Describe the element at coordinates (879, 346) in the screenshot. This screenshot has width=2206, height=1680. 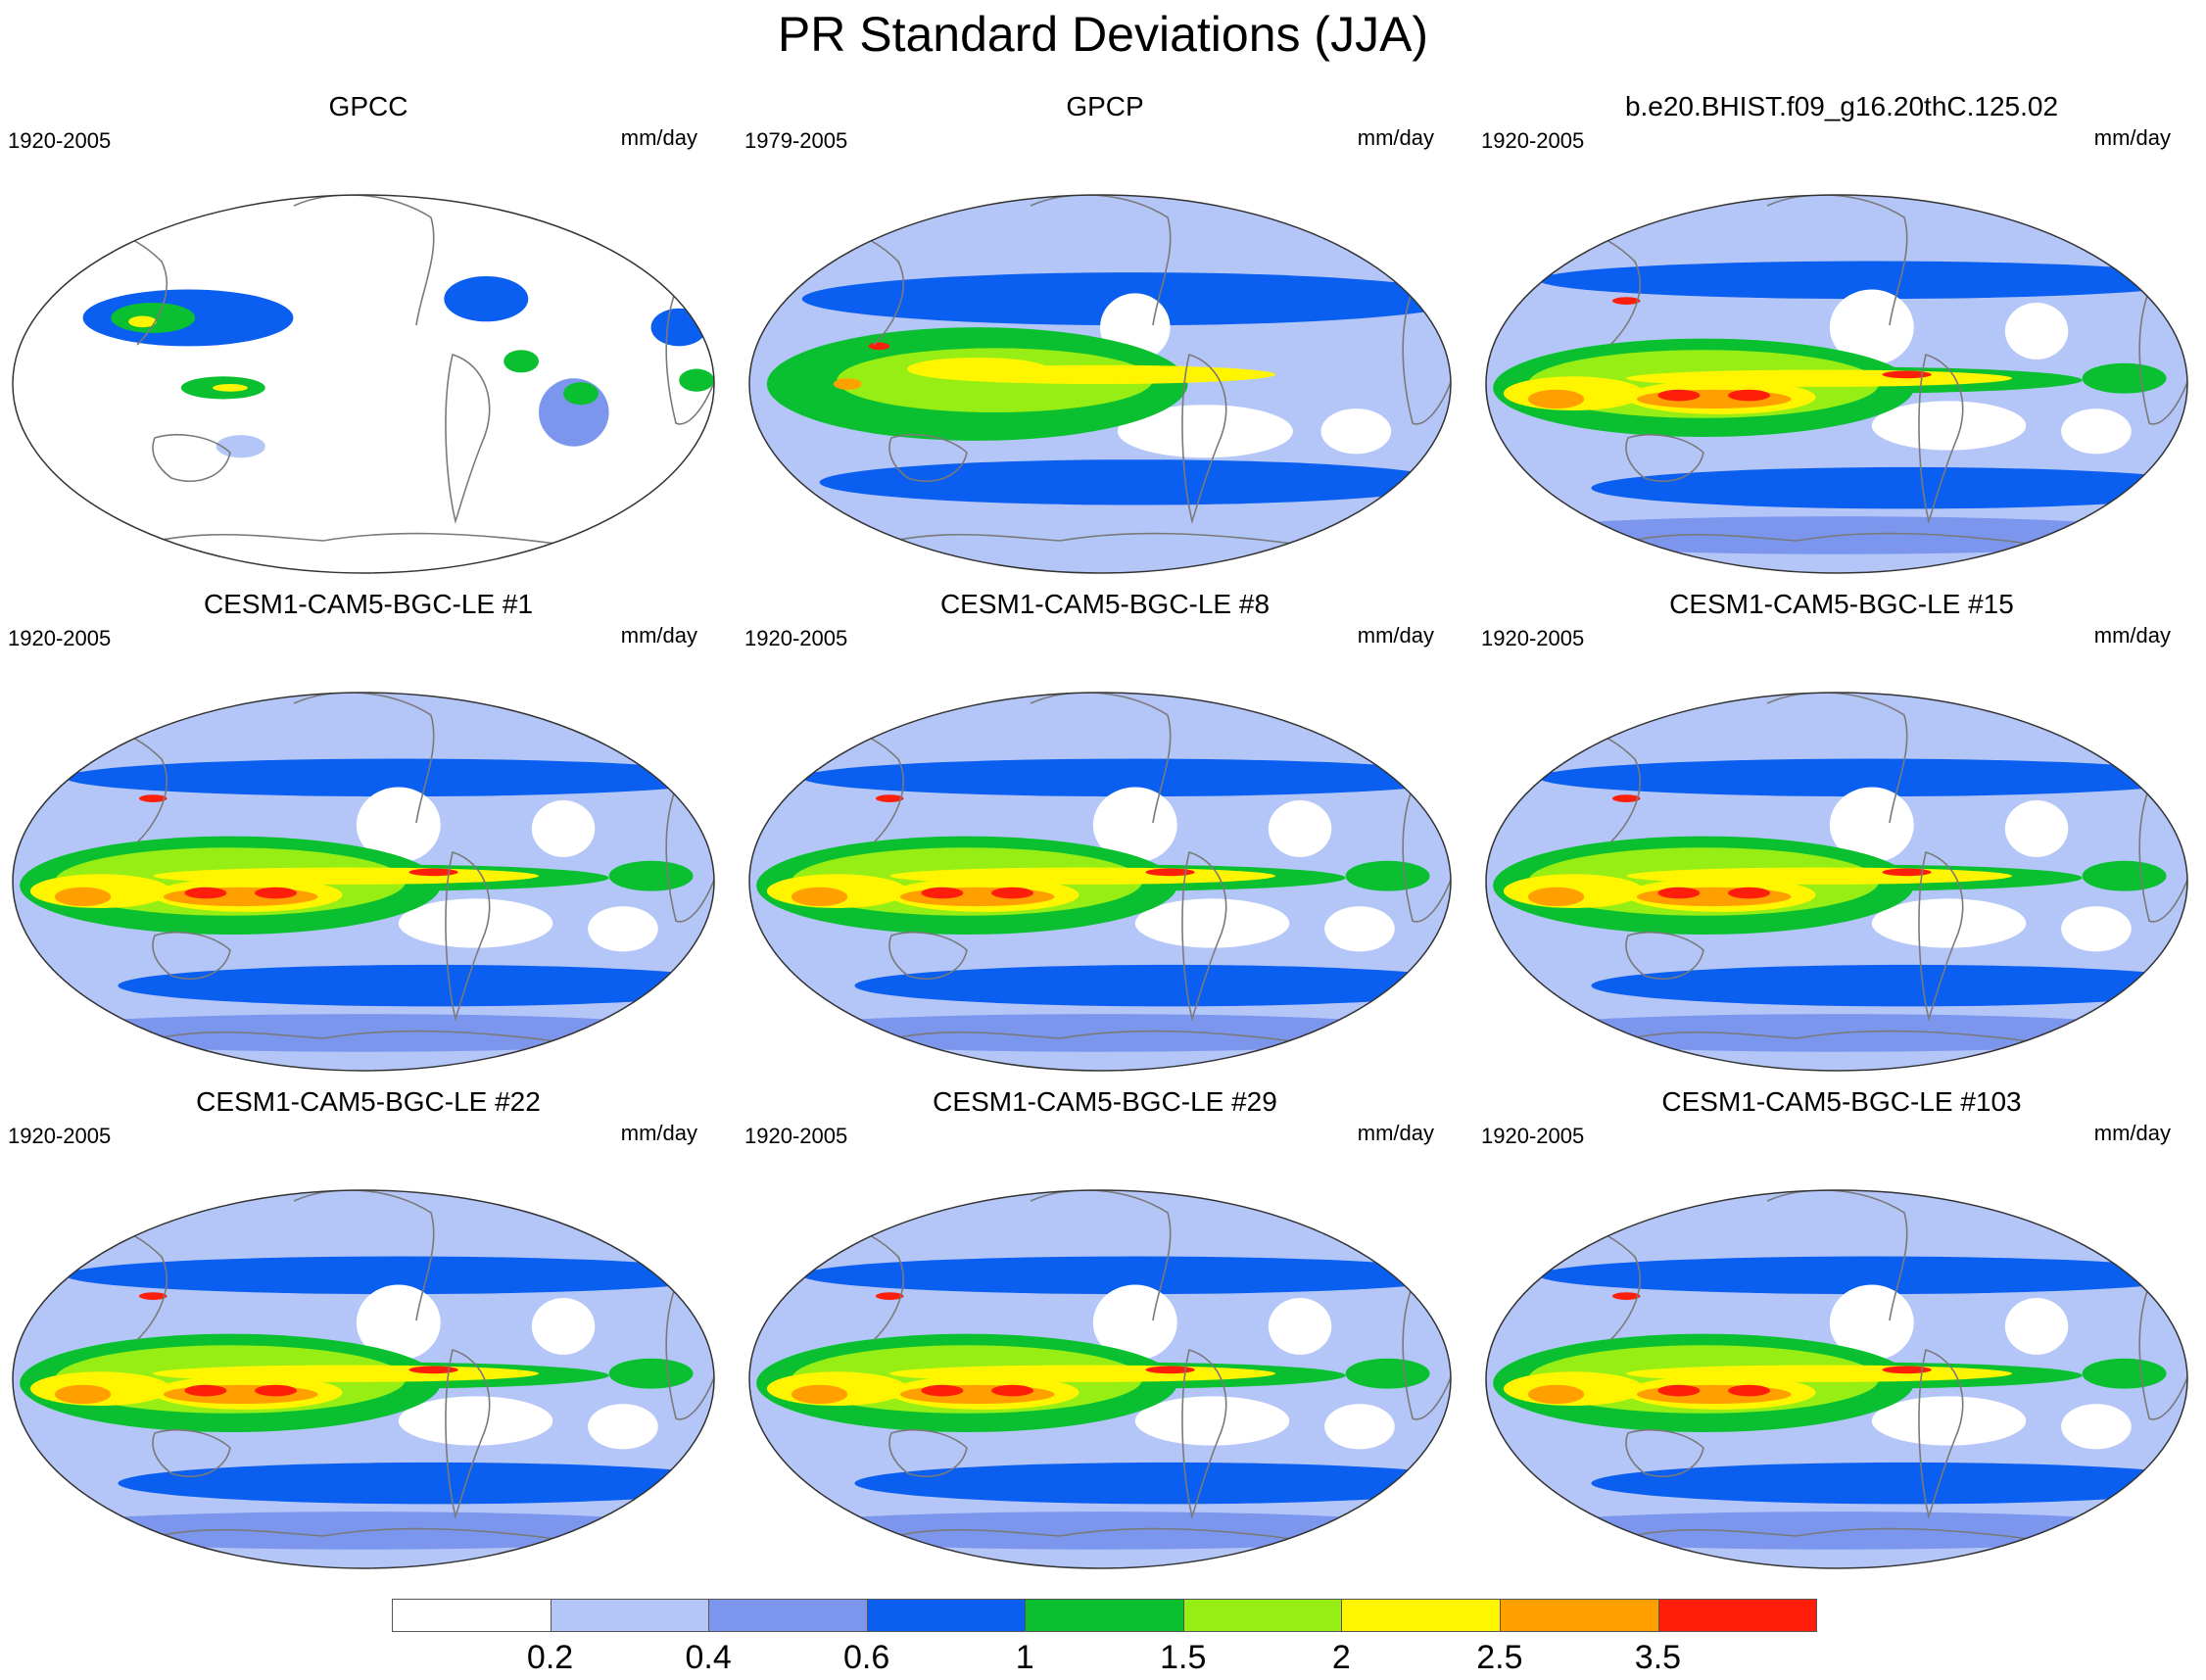
I see `india-red` at that location.